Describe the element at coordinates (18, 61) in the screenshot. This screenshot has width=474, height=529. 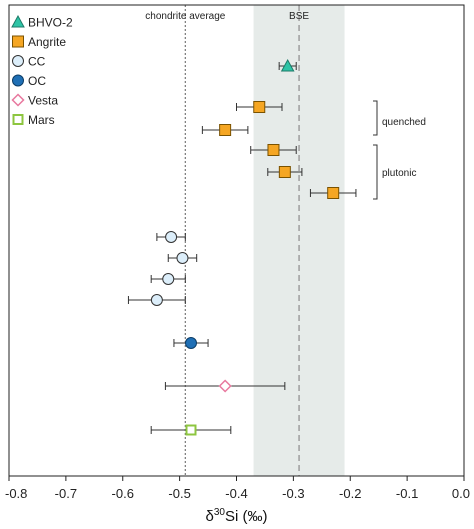
I see `legend-marker-cc` at that location.